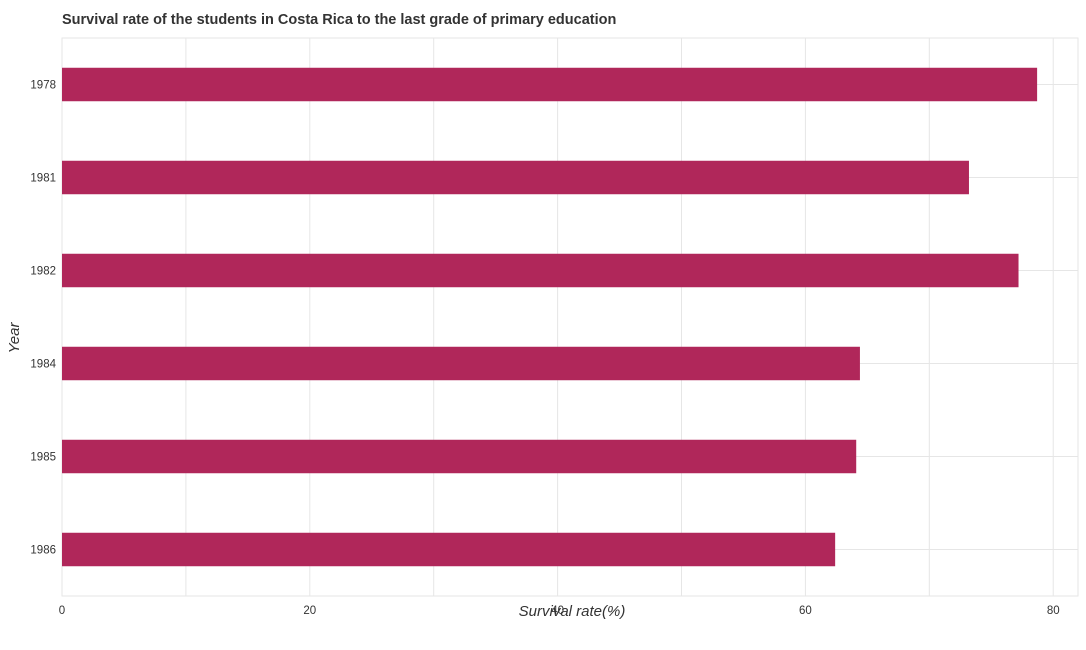 This screenshot has width=1086, height=650. What do you see at coordinates (43, 365) in the screenshot?
I see `y-tick-label: 1984` at bounding box center [43, 365].